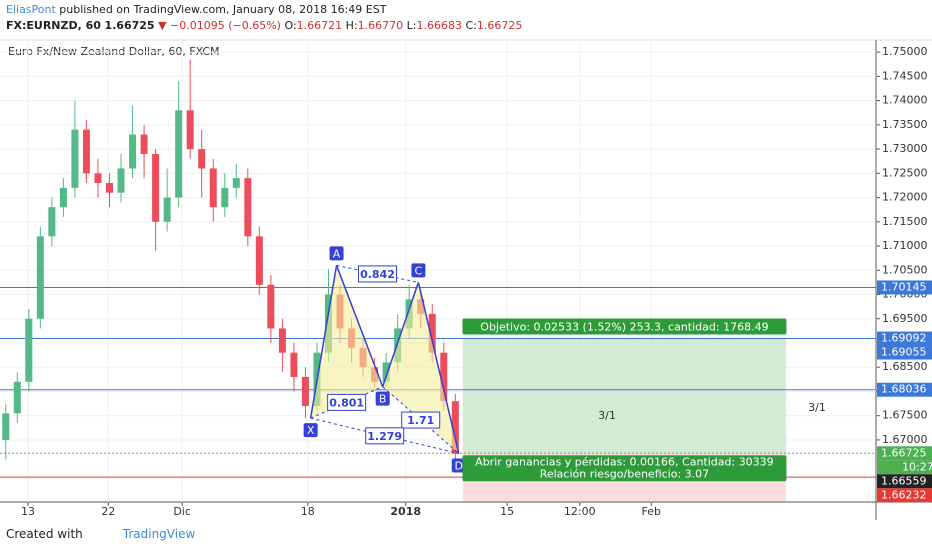  I want to click on pattern-point-label: D, so click(459, 466).